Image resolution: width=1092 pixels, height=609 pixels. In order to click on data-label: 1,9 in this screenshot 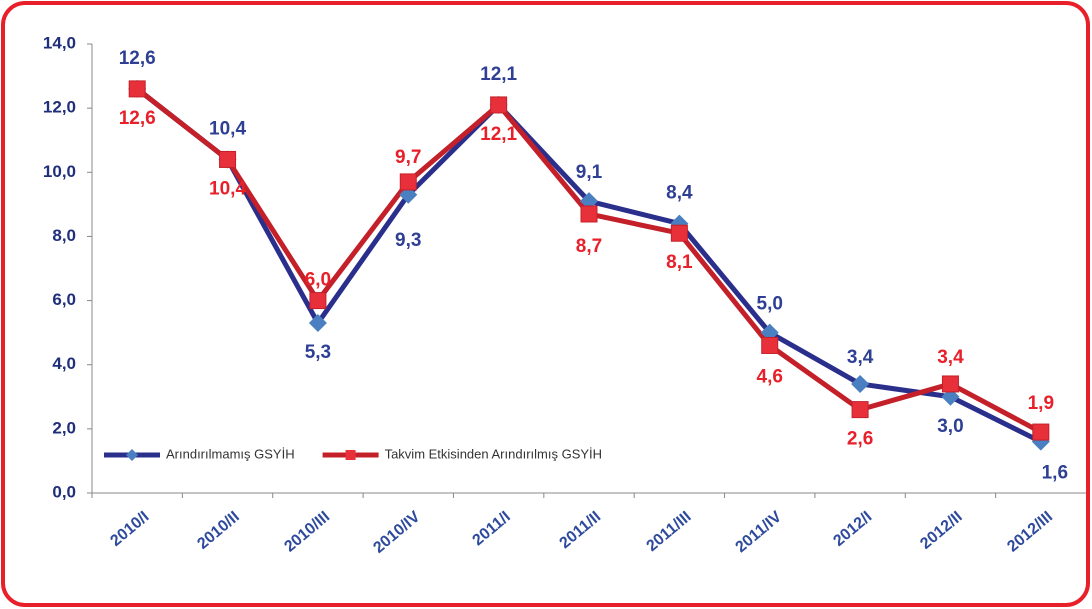, I will do `click(1041, 403)`.